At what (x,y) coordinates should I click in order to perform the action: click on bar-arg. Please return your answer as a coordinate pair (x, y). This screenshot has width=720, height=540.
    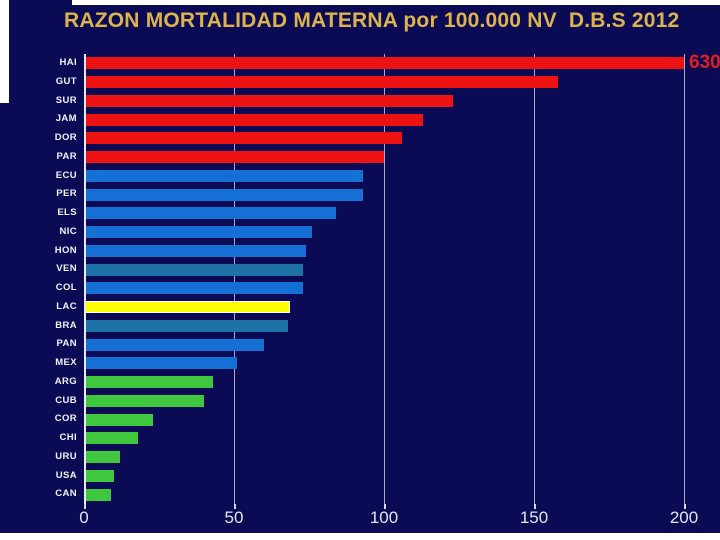
    Looking at the image, I should click on (148, 382).